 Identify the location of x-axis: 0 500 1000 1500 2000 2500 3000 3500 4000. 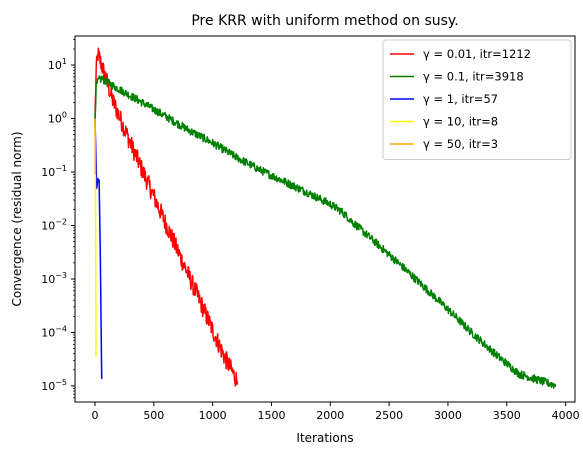
(336, 412).